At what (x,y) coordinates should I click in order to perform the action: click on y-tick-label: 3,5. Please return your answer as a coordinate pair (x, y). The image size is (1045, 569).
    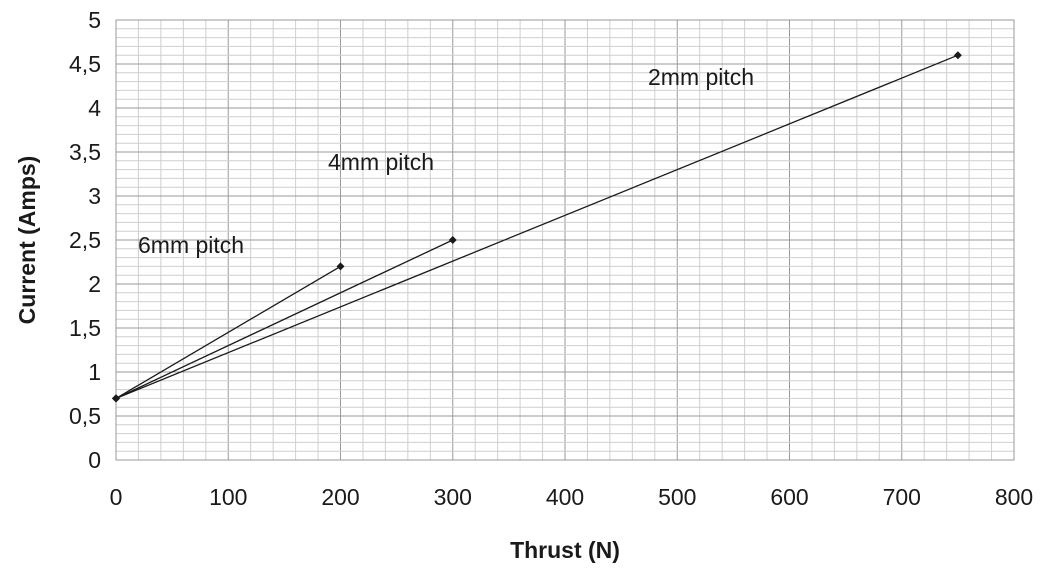
    Looking at the image, I should click on (85, 152).